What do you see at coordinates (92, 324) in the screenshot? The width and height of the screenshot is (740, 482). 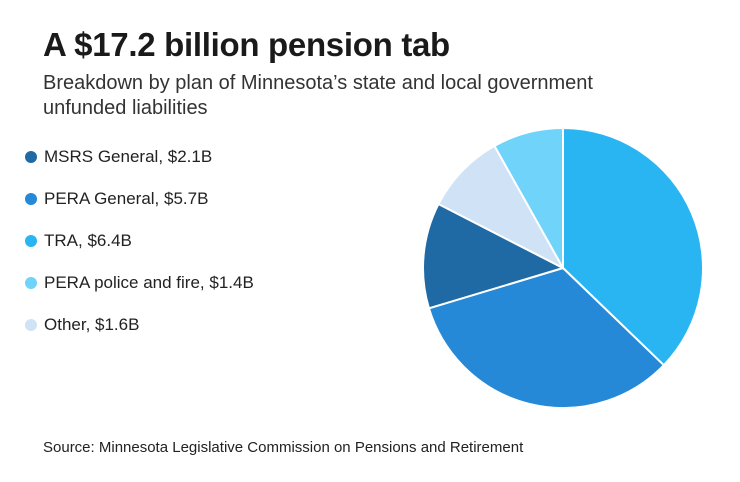 I see `legend-label-other: Other, $1.6B` at bounding box center [92, 324].